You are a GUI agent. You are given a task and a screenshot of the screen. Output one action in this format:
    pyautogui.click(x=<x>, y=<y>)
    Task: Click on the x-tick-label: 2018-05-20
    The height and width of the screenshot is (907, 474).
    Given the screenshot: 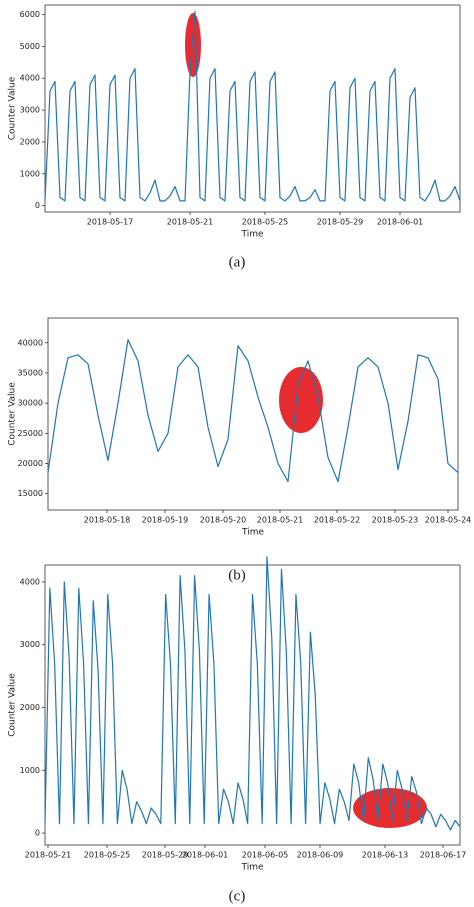 What is the action you would take?
    pyautogui.click(x=223, y=520)
    